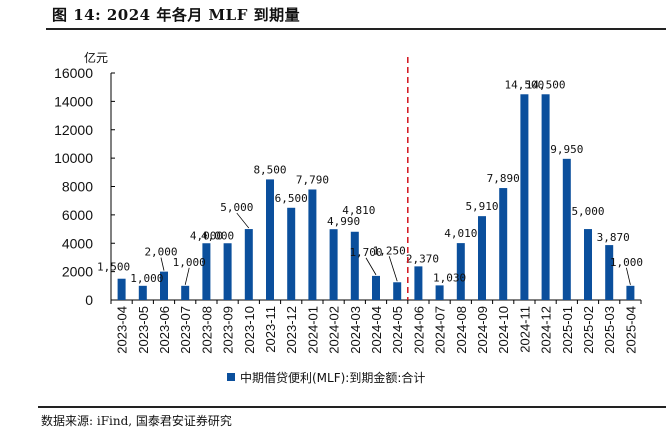 The width and height of the screenshot is (669, 435). I want to click on x-tick-label: 2023-08, so click(206, 330).